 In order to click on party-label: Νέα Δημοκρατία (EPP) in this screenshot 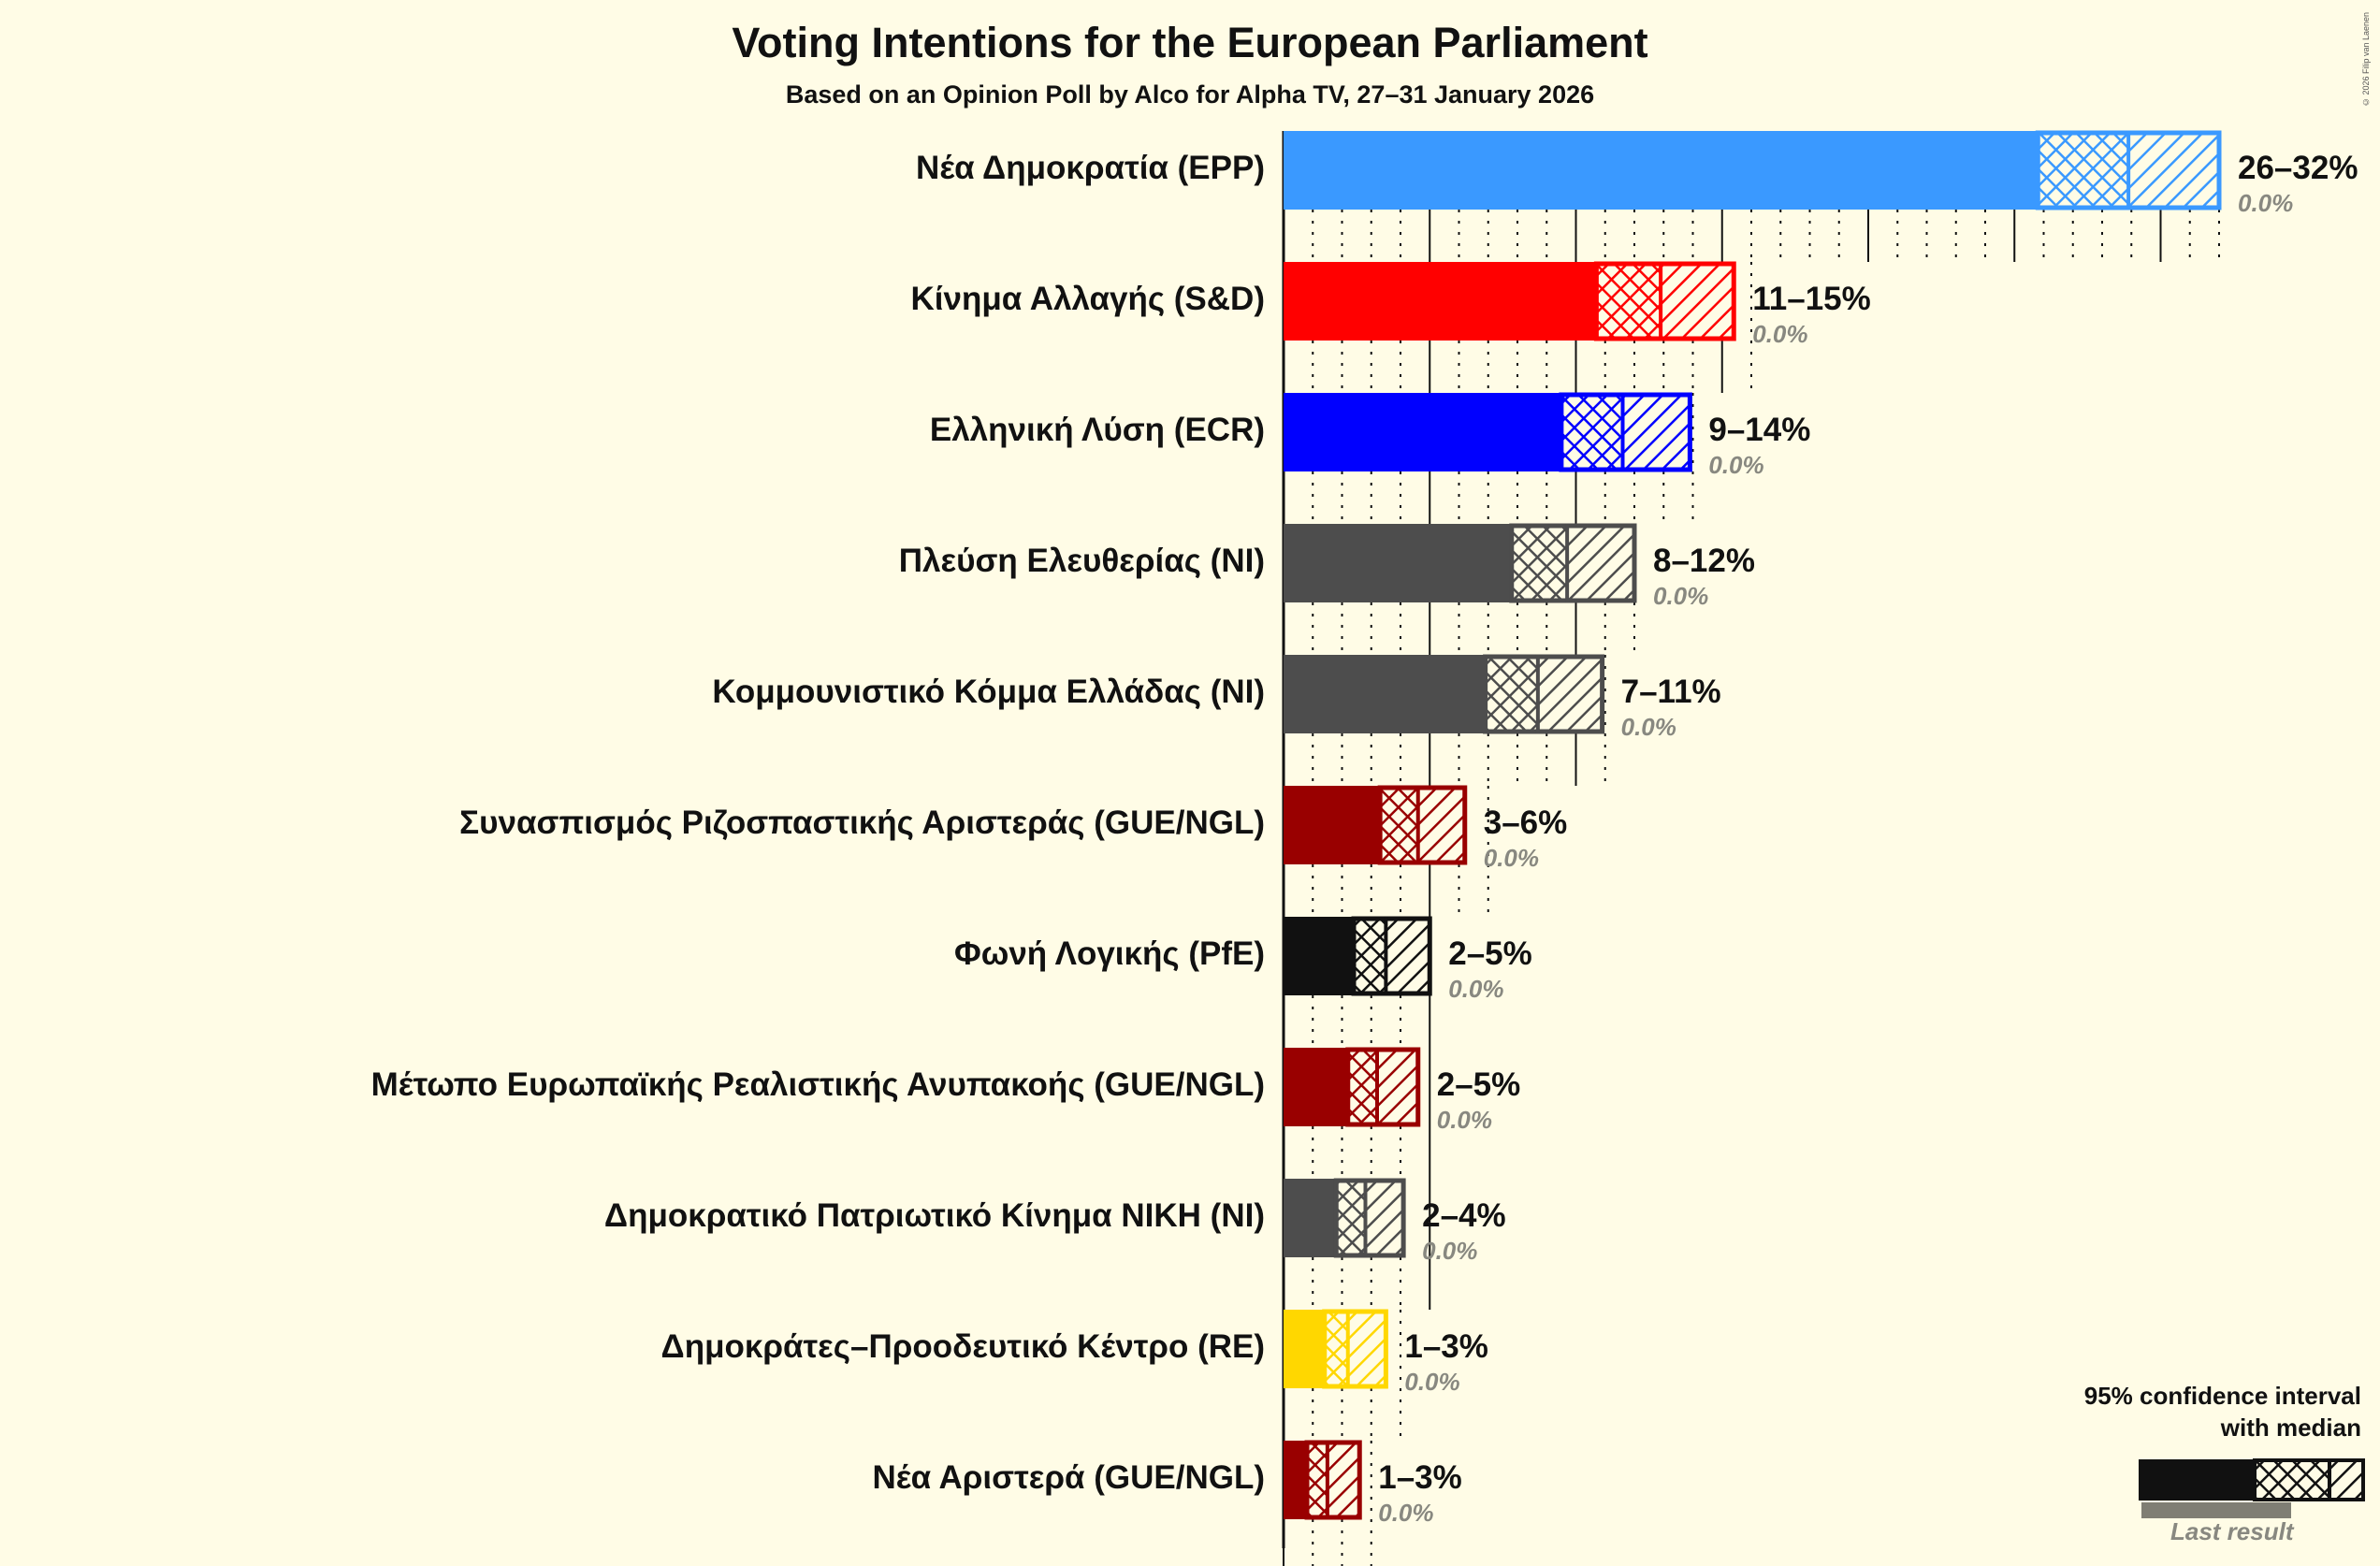, I will do `click(1090, 168)`.